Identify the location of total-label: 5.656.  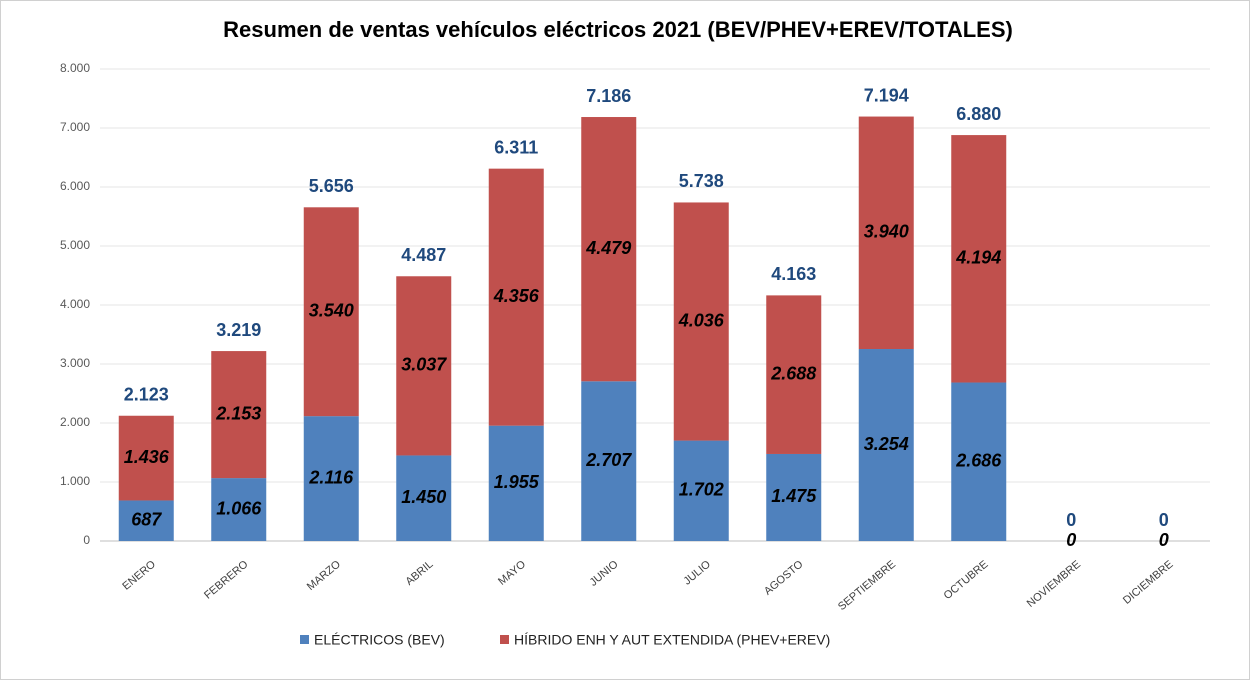
(331, 186).